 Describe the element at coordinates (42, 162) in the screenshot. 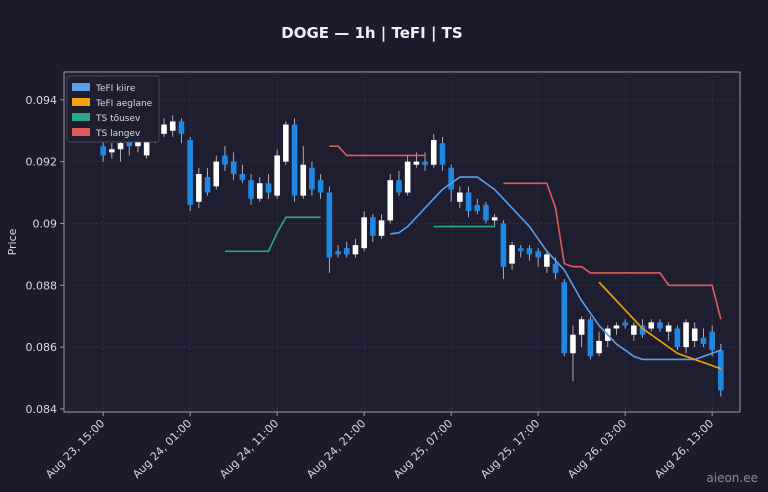

I see `y-tick-label: 0.092` at that location.